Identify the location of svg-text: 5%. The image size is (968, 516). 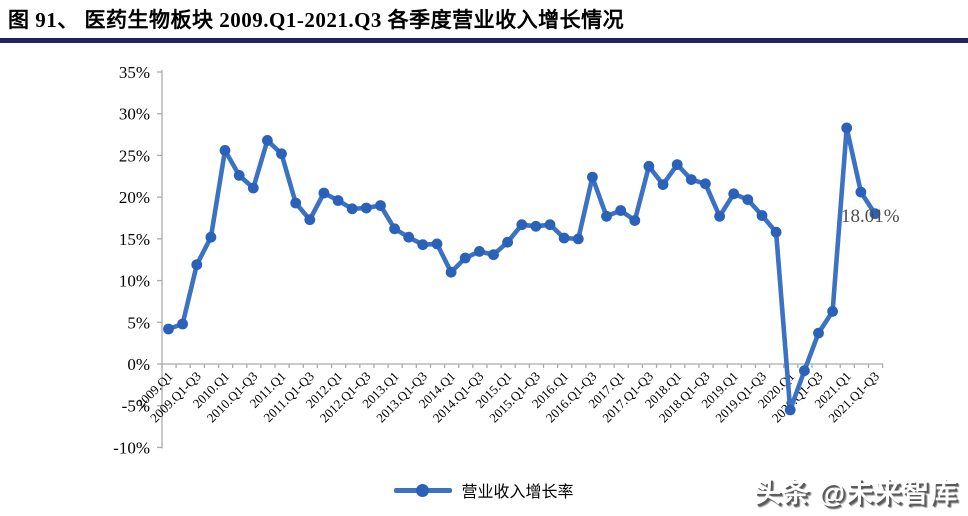
(138, 322).